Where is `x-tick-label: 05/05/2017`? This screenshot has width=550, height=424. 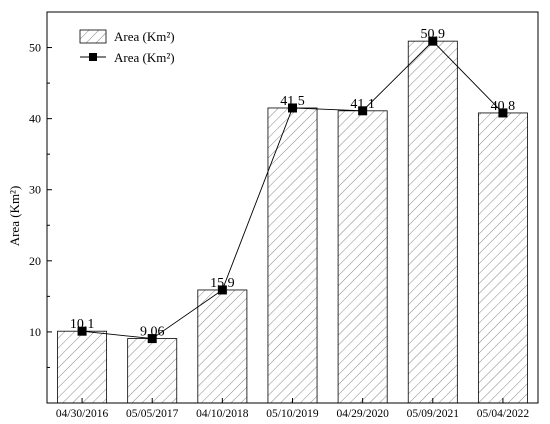 x-tick-label: 05/05/2017 is located at coordinates (152, 414).